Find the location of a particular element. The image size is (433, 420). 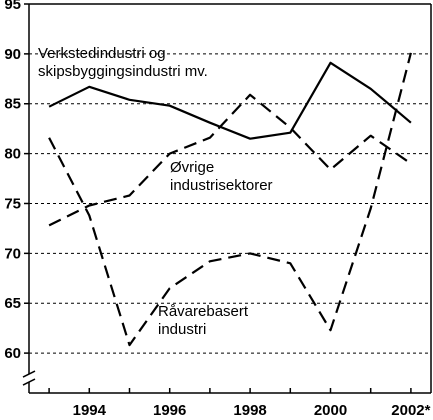

y-tick-label-65: 65 is located at coordinates (12, 303).